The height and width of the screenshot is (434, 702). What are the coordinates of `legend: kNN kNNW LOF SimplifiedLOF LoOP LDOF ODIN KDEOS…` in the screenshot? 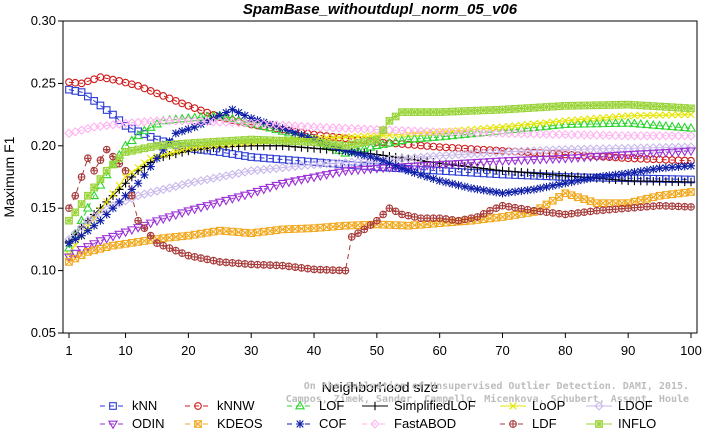 It's located at (378, 414).